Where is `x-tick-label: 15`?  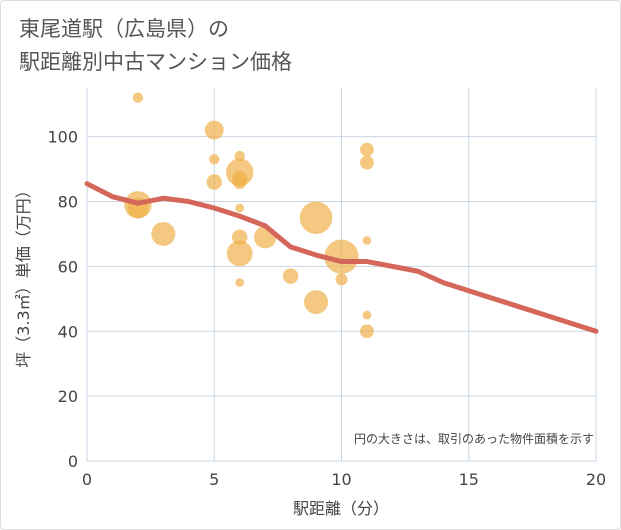
x-tick-label: 15 is located at coordinates (469, 479).